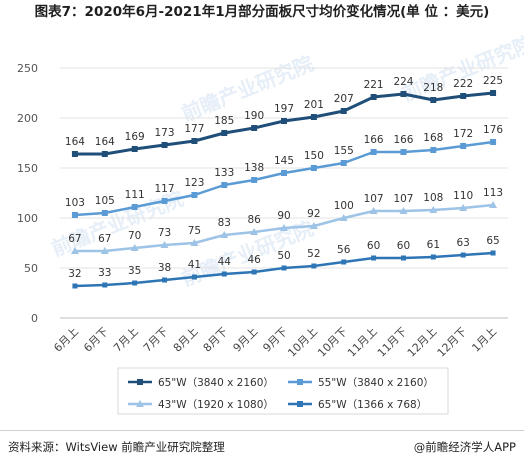  I want to click on legend-item: 65"W（1366 x 768）, so click(357, 405).